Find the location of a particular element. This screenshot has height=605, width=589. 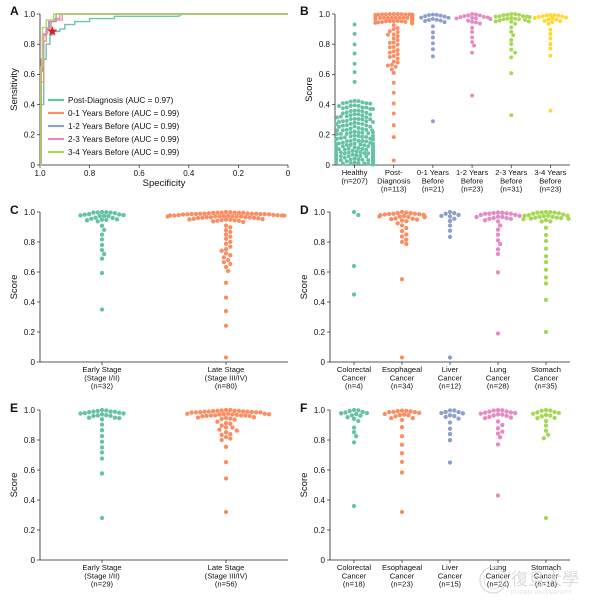

category-label: (n=113) is located at coordinates (394, 189).